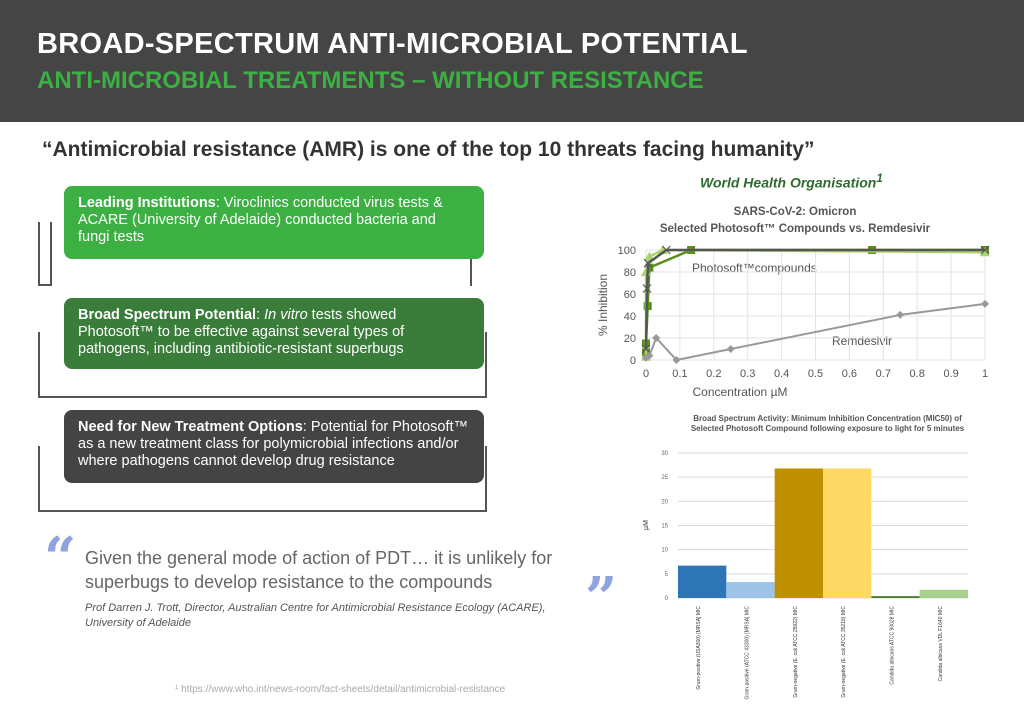  I want to click on x-tick-label: 0.9, so click(950, 374).